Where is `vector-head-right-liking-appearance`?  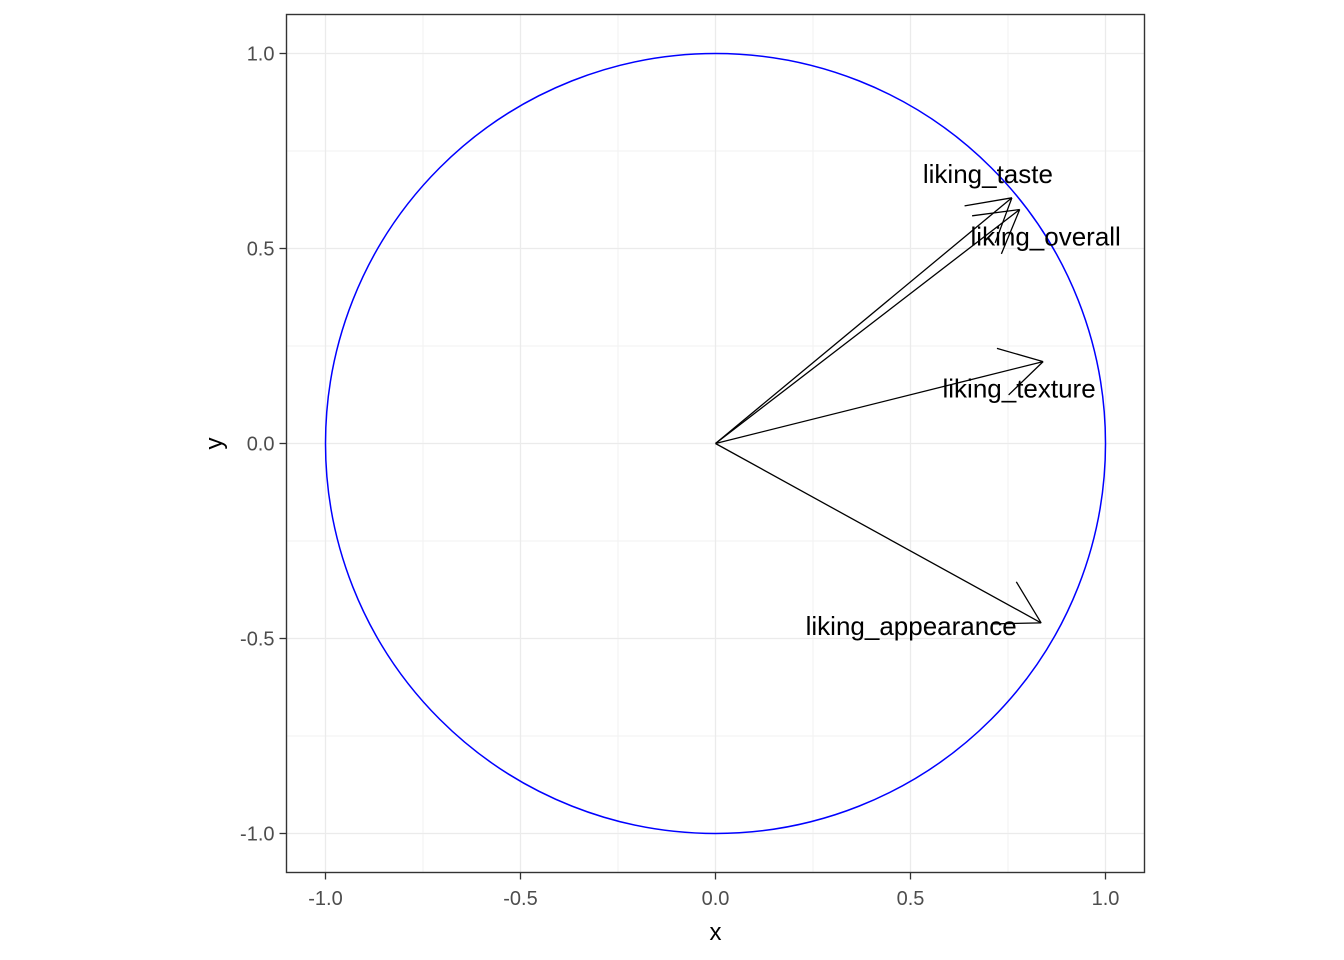 vector-head-right-liking-appearance is located at coordinates (1028, 602).